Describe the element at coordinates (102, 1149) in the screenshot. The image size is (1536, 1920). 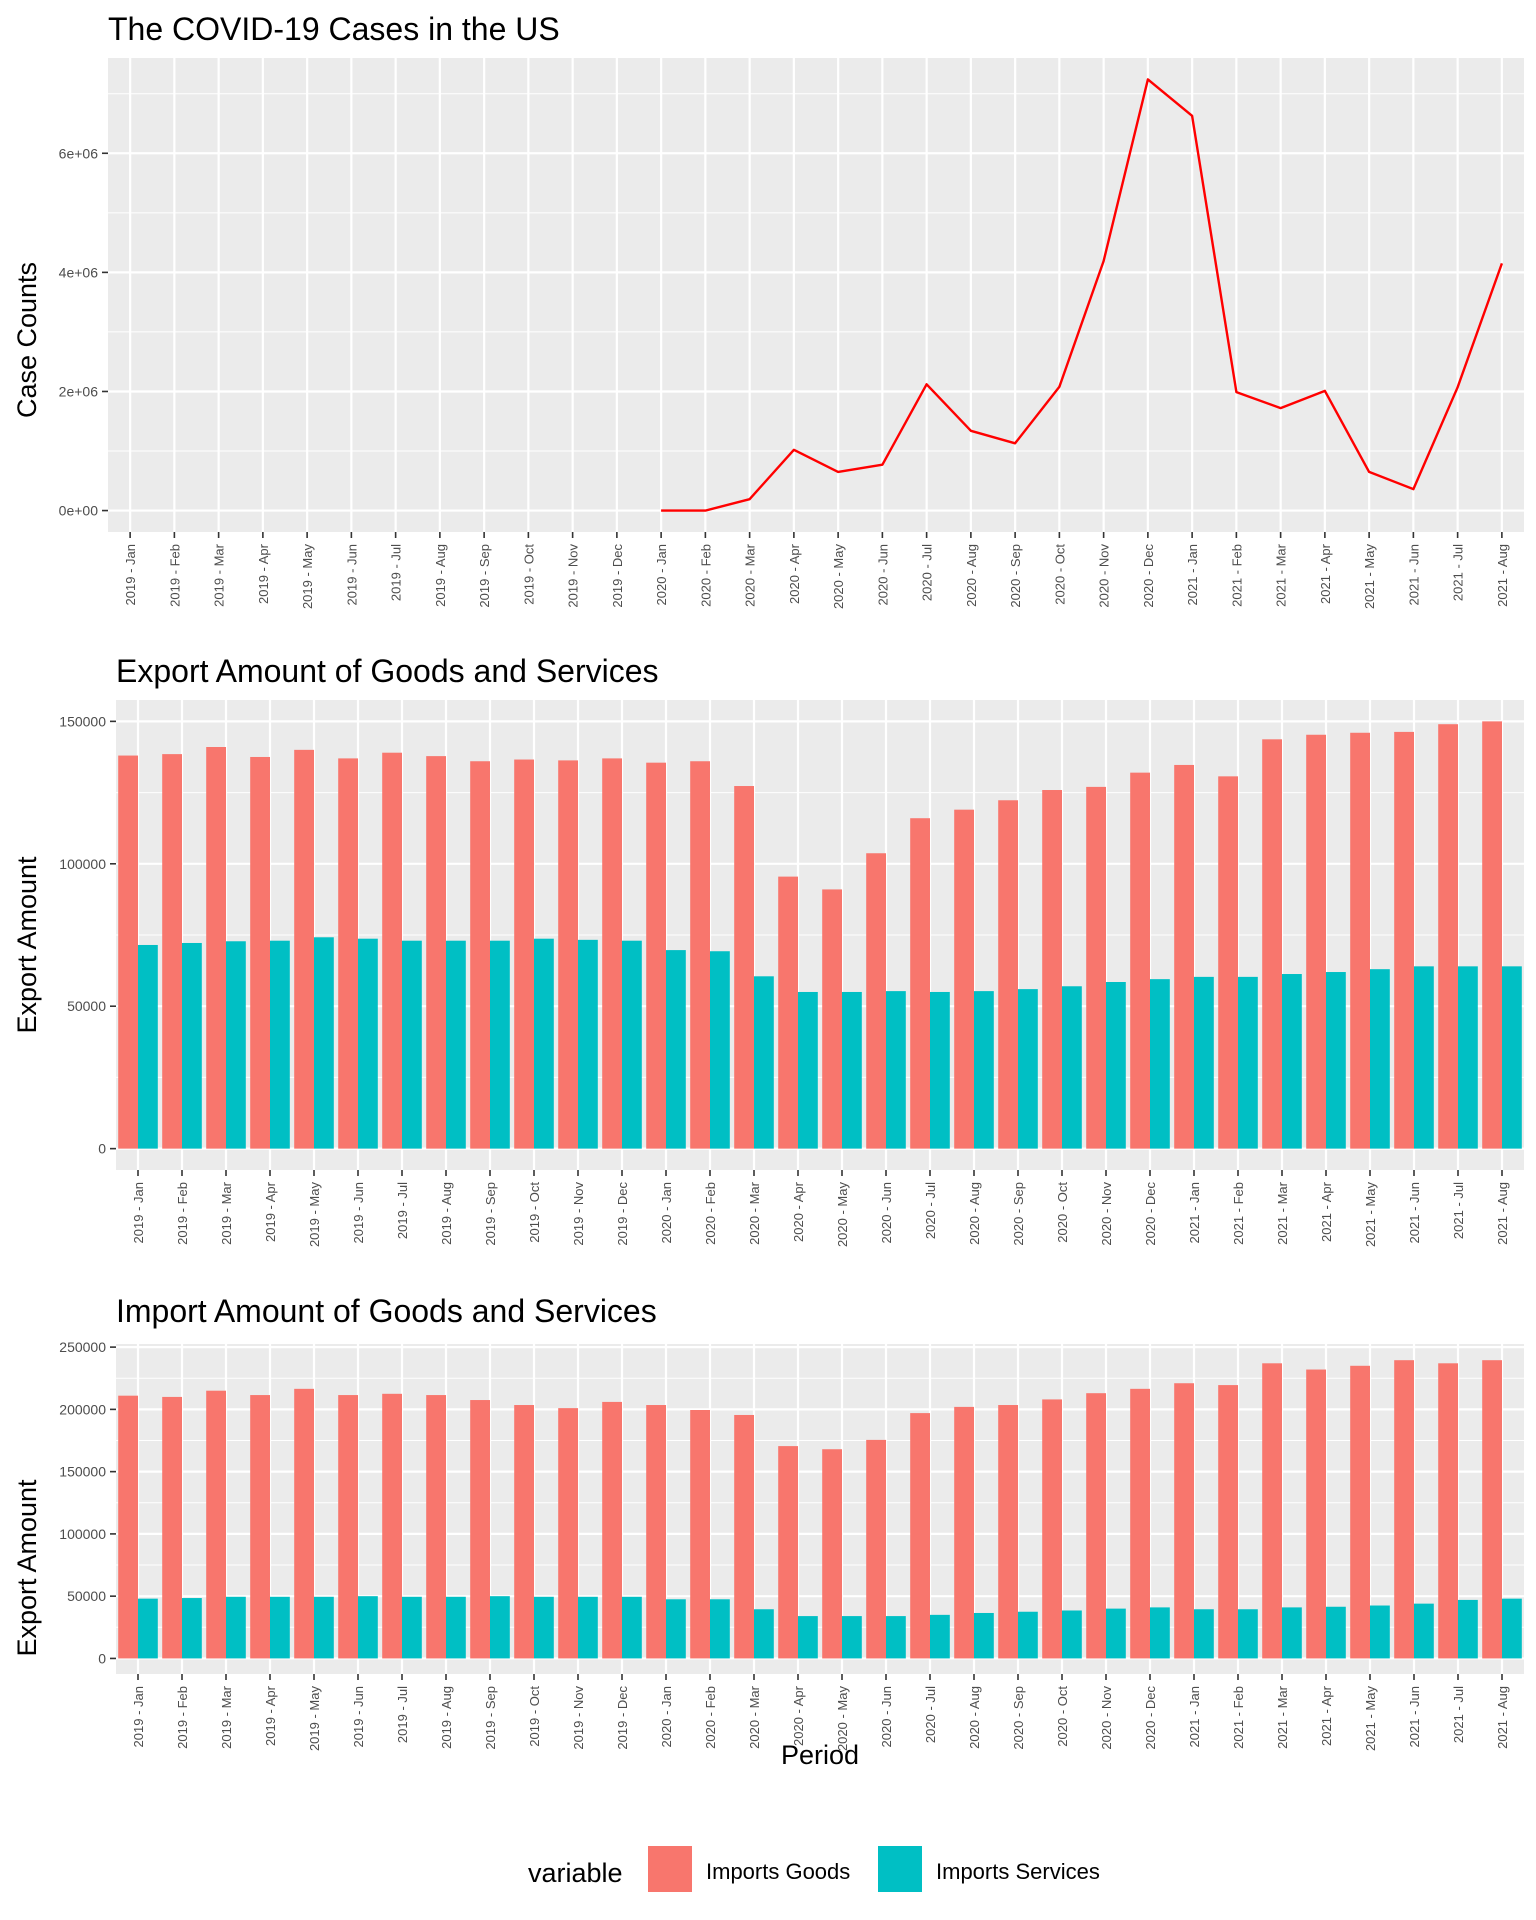
I see `y-tick-label: 0` at that location.